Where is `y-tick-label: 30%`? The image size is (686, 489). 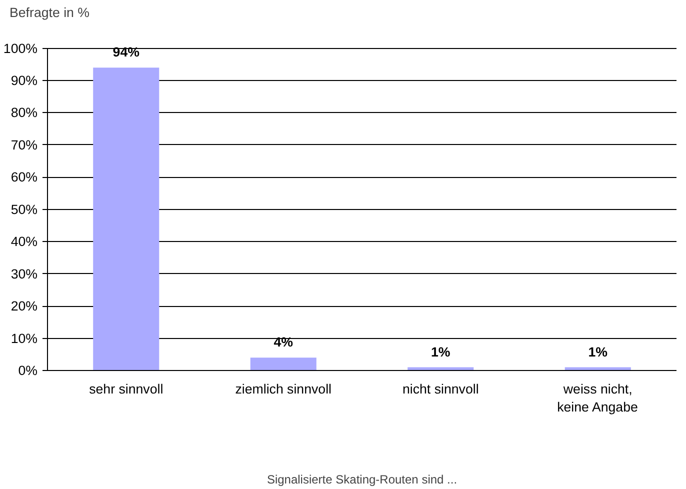 y-tick-label: 30% is located at coordinates (24, 274).